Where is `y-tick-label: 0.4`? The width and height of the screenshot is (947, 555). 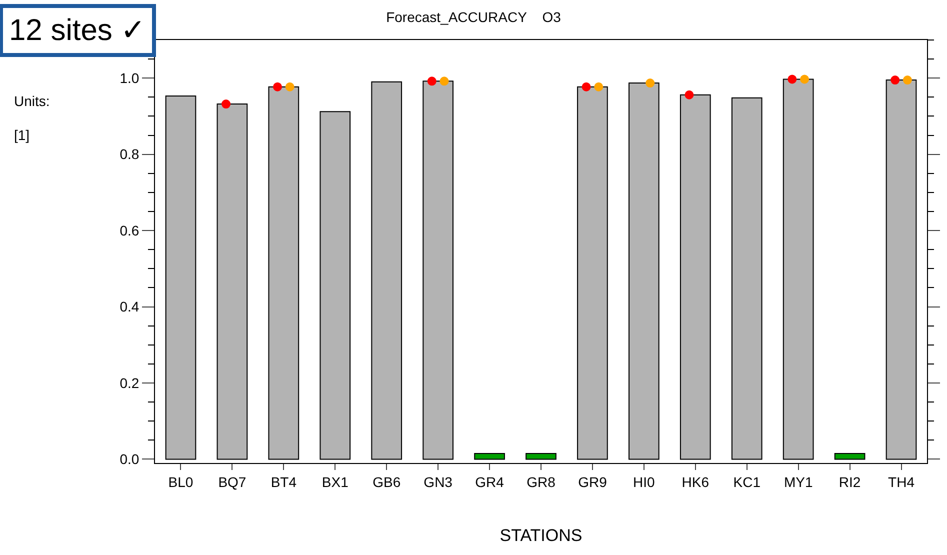 y-tick-label: 0.4 is located at coordinates (130, 306).